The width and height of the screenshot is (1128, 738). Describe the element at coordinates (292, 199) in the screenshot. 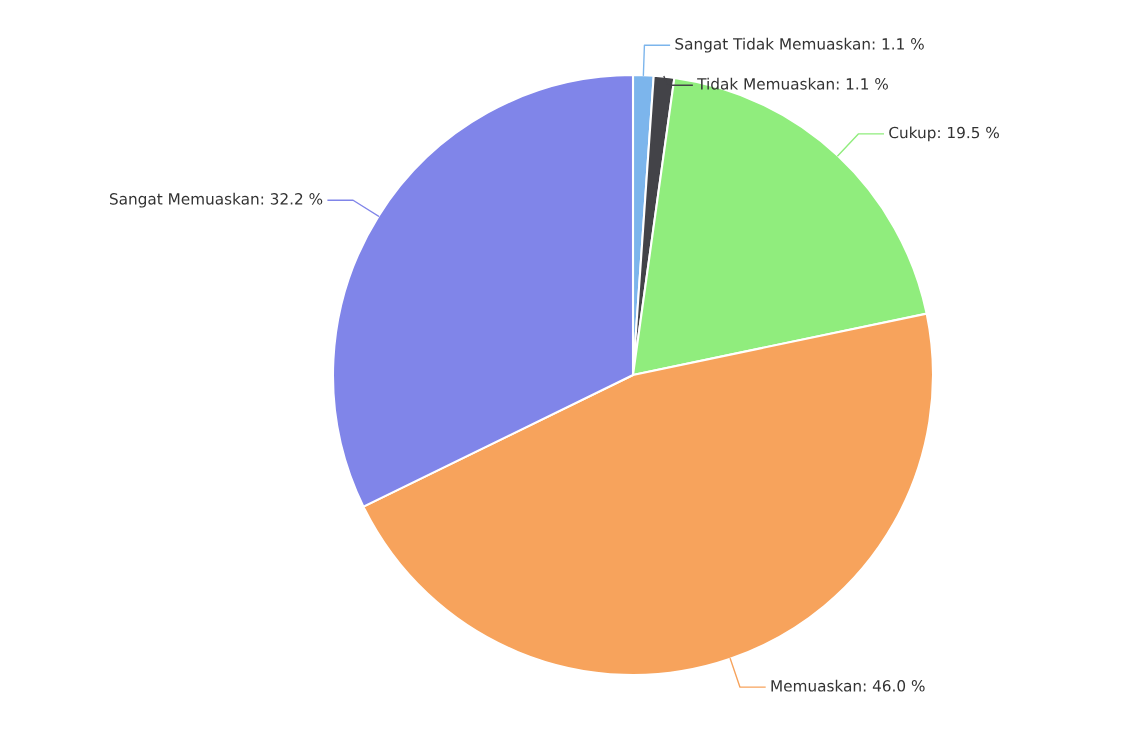

I see `data-label: : 32.2 %` at that location.